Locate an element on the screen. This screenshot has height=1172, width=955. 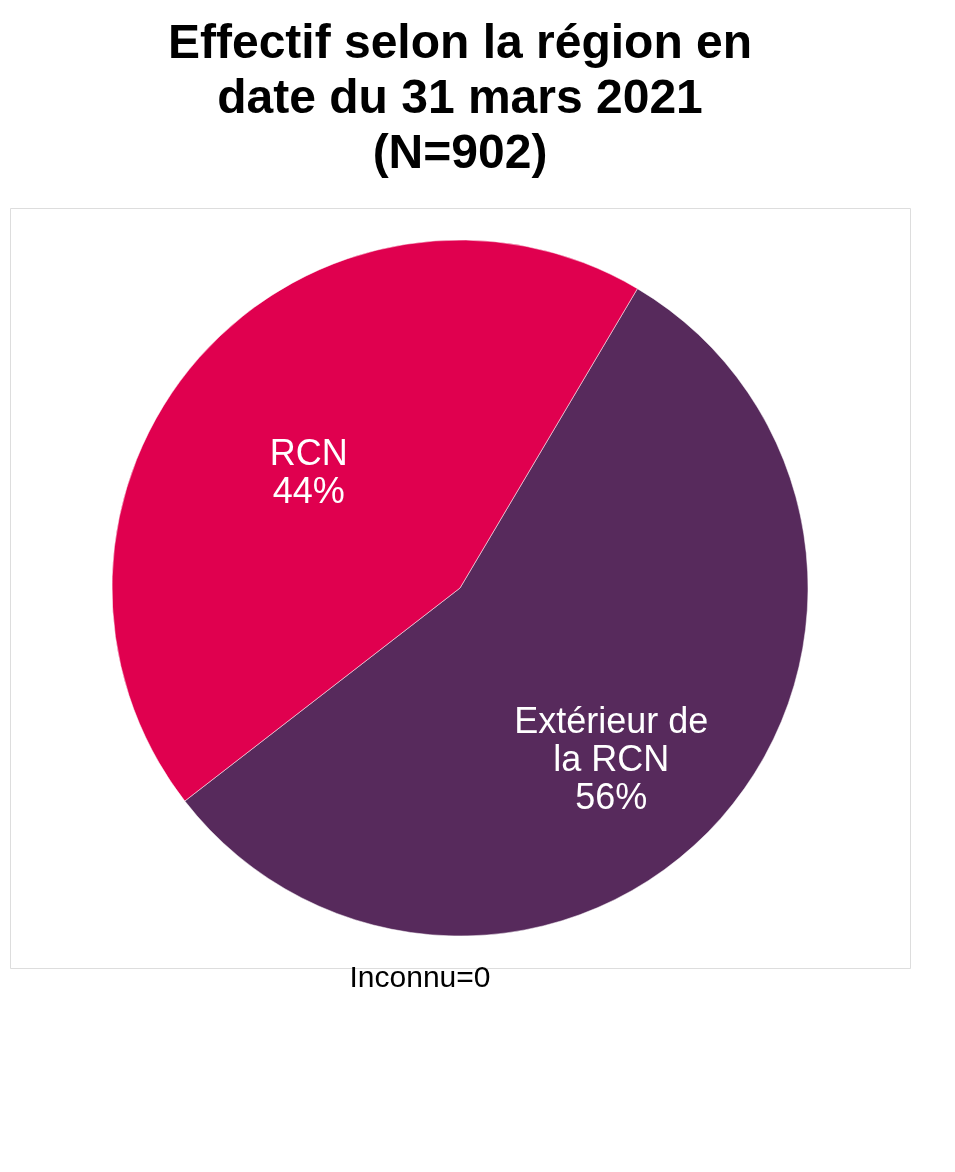
text: Effectif selon la région en is located at coordinates (460, 41).